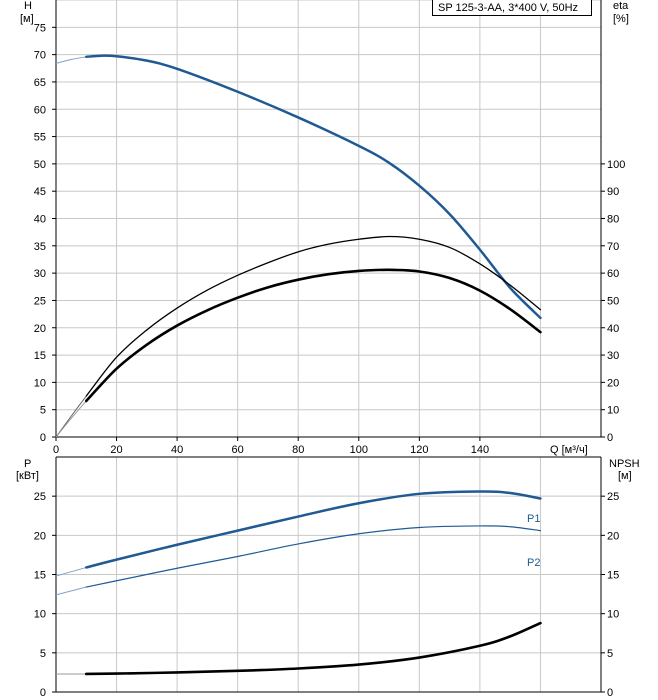  Describe the element at coordinates (40, 220) in the screenshot. I see `h-tick-label: 40` at that location.